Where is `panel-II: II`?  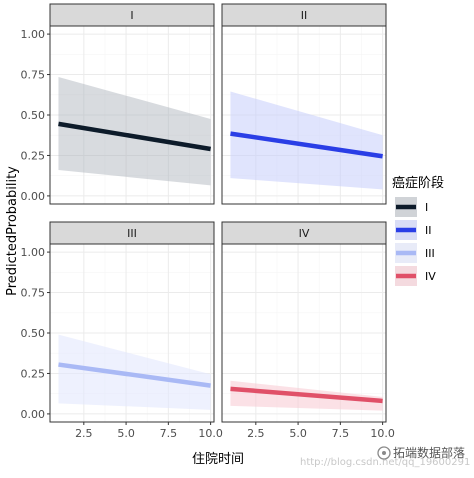 panel-II: II is located at coordinates (304, 104).